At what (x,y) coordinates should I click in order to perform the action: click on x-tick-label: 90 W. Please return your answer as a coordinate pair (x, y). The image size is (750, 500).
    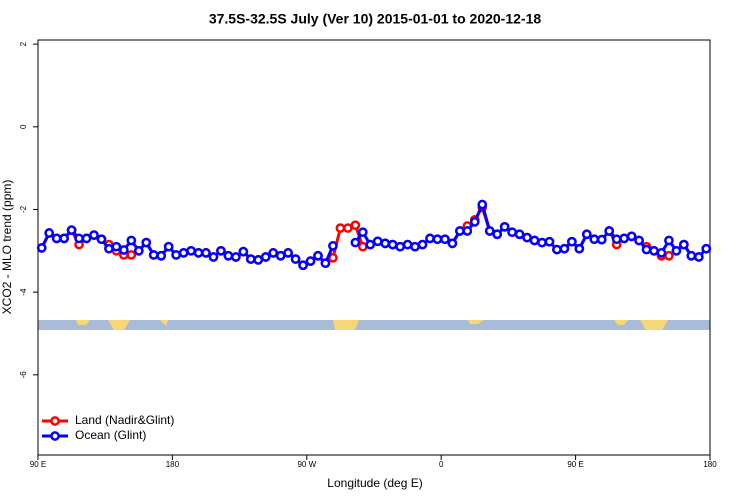
    Looking at the image, I should click on (306, 464).